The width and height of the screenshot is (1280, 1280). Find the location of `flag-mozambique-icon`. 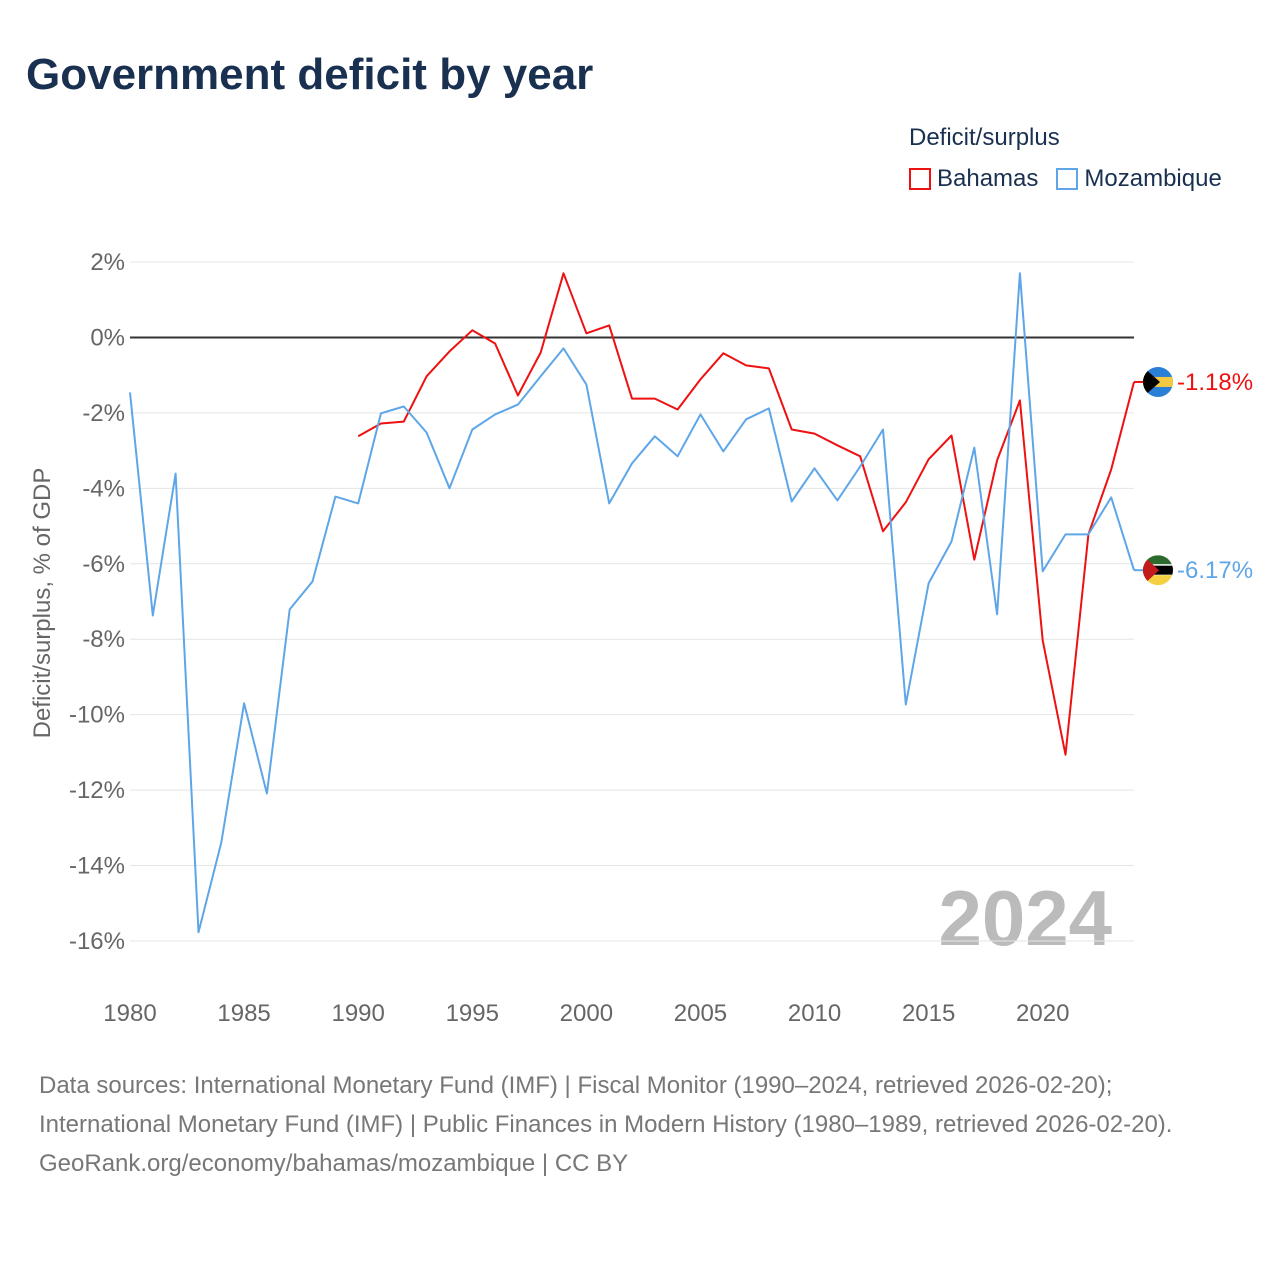

flag-mozambique-icon is located at coordinates (1158, 570).